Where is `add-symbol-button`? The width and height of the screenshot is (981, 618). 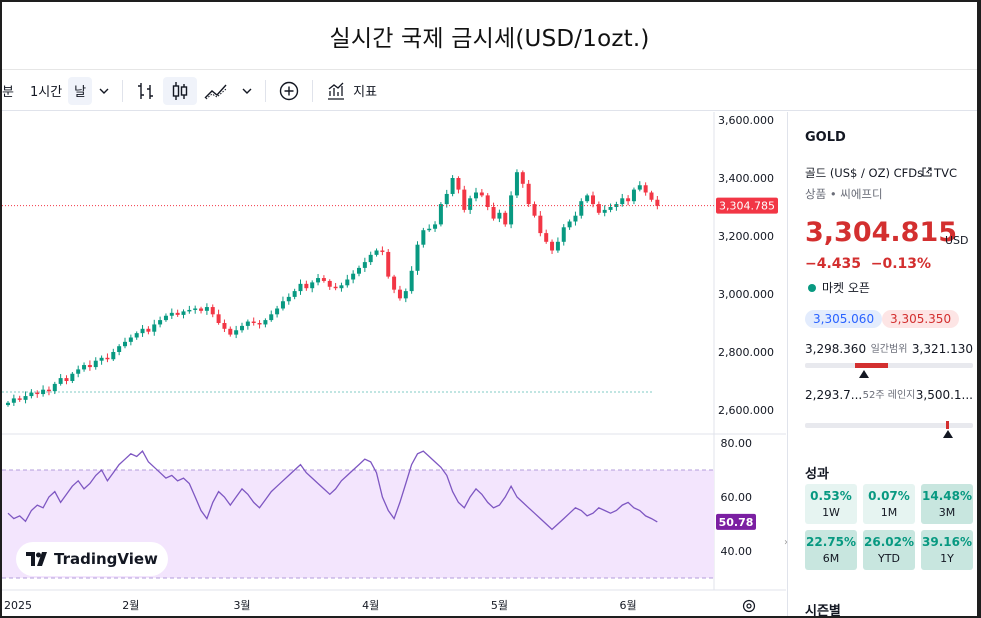
add-symbol-button is located at coordinates (289, 91).